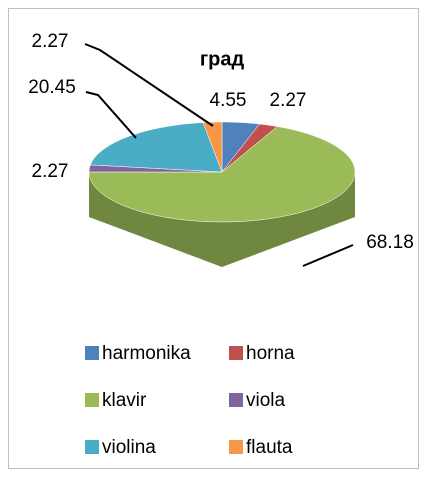 The width and height of the screenshot is (427, 477). I want to click on legend-label: viola, so click(266, 400).